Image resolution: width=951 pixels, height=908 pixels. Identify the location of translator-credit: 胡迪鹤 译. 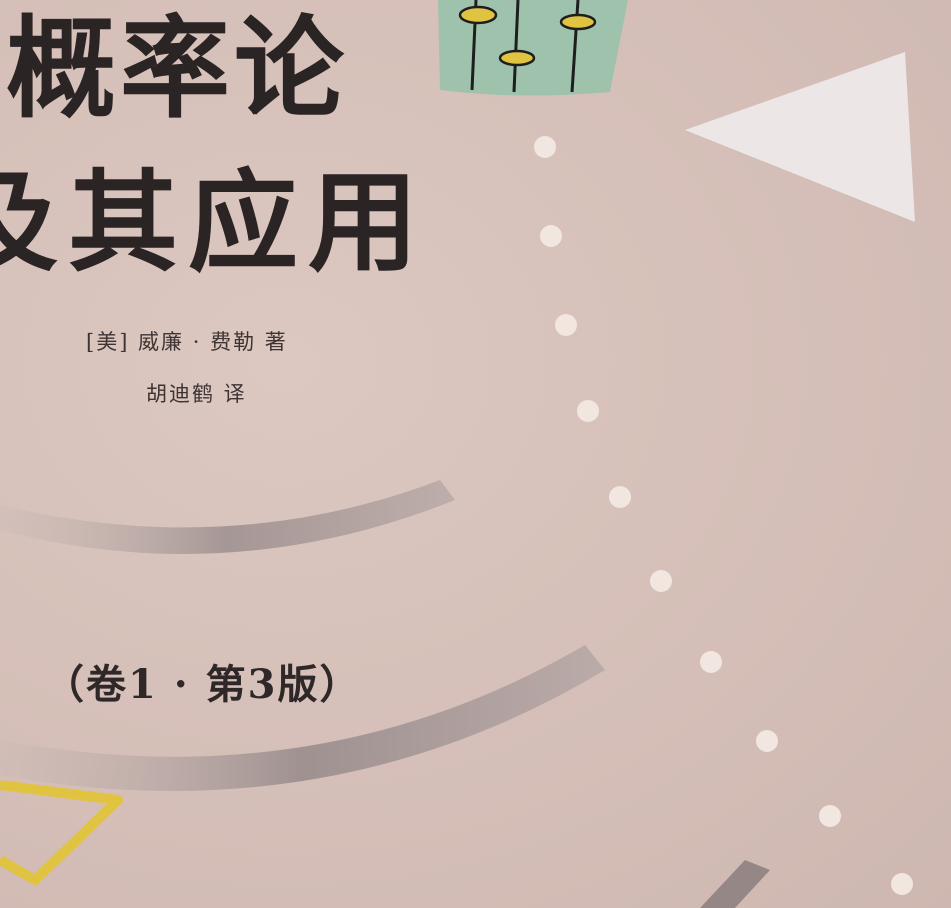
(196, 394).